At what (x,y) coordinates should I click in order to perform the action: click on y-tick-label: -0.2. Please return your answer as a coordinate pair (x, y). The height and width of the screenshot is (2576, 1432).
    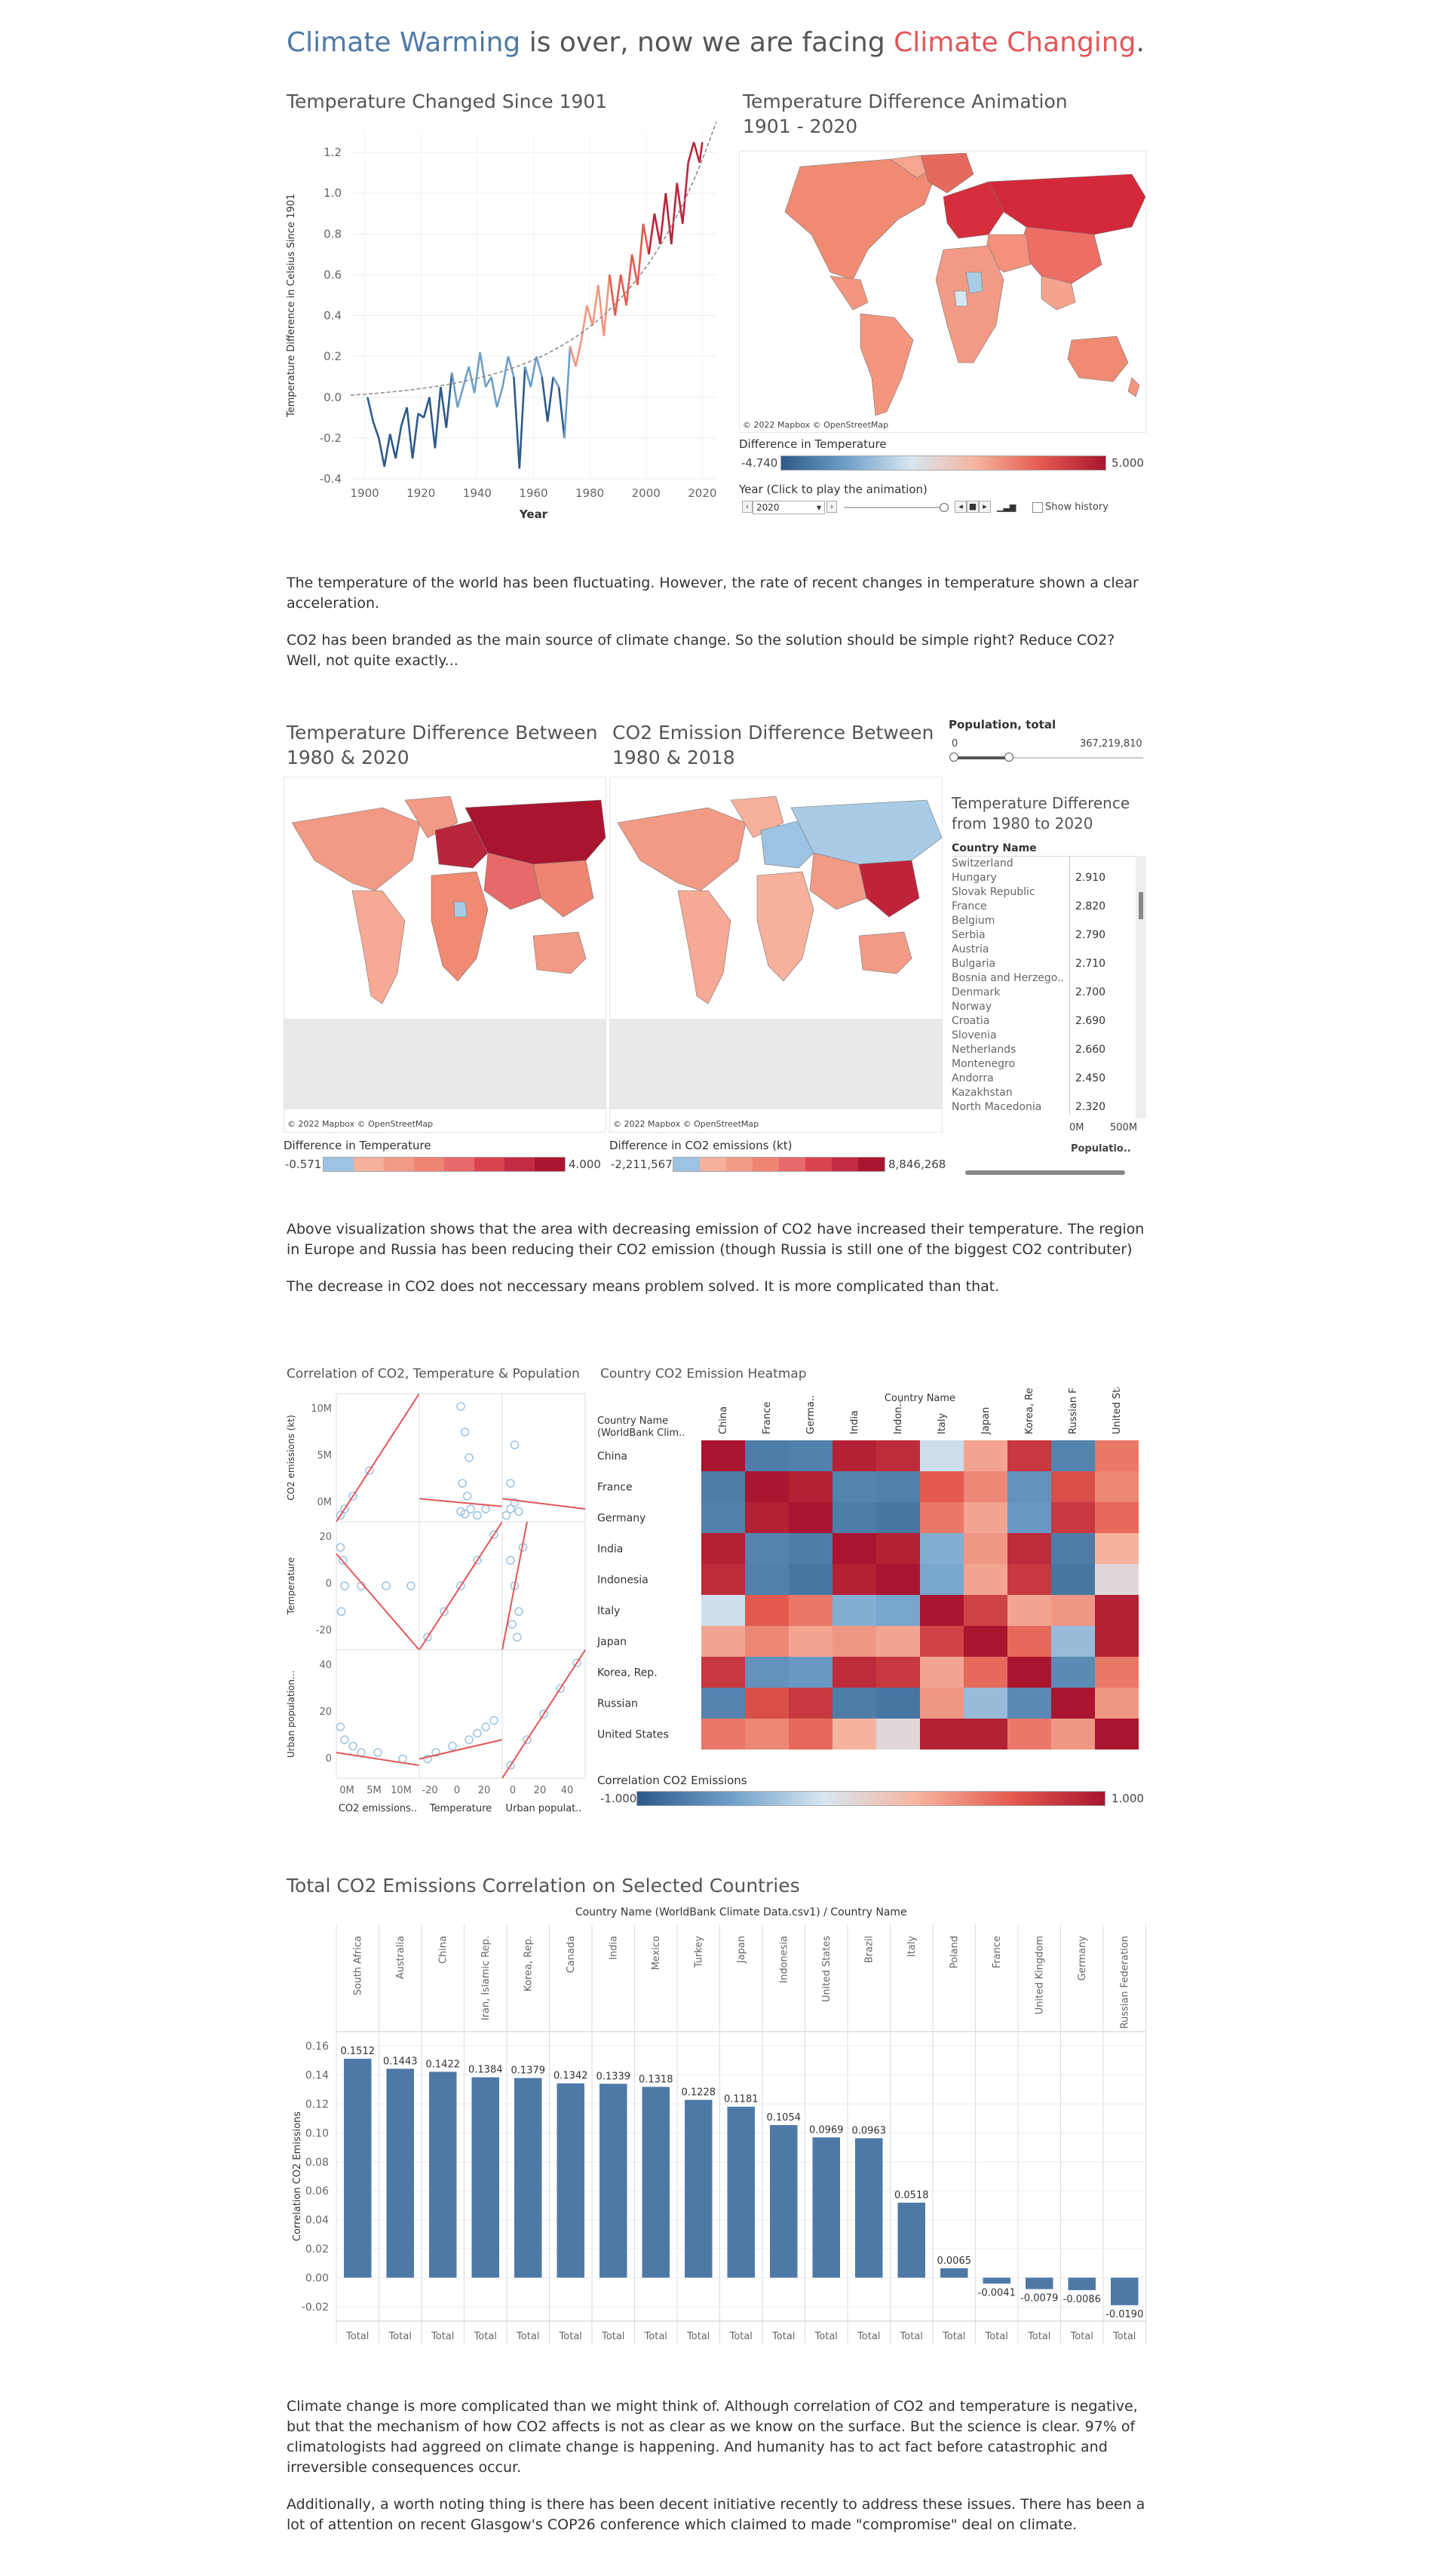
    Looking at the image, I should click on (331, 438).